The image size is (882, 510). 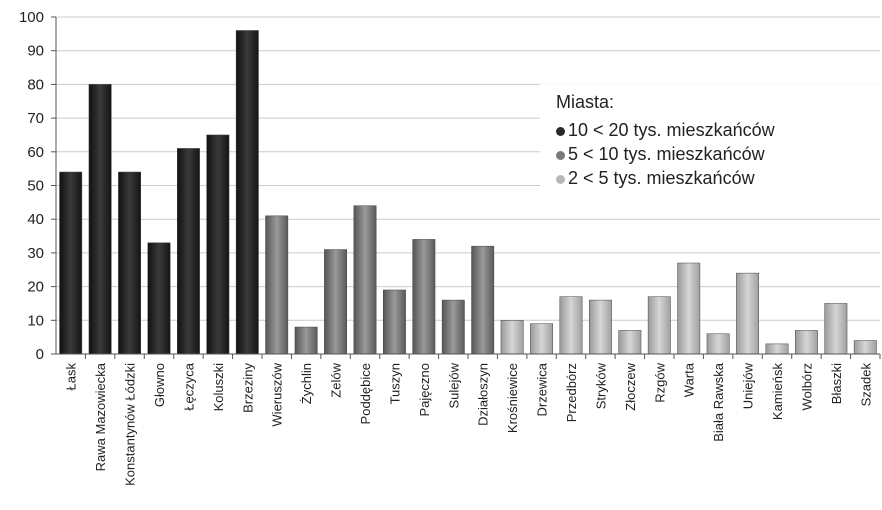 What do you see at coordinates (560, 131) in the screenshot?
I see `legend-swatch-dark` at bounding box center [560, 131].